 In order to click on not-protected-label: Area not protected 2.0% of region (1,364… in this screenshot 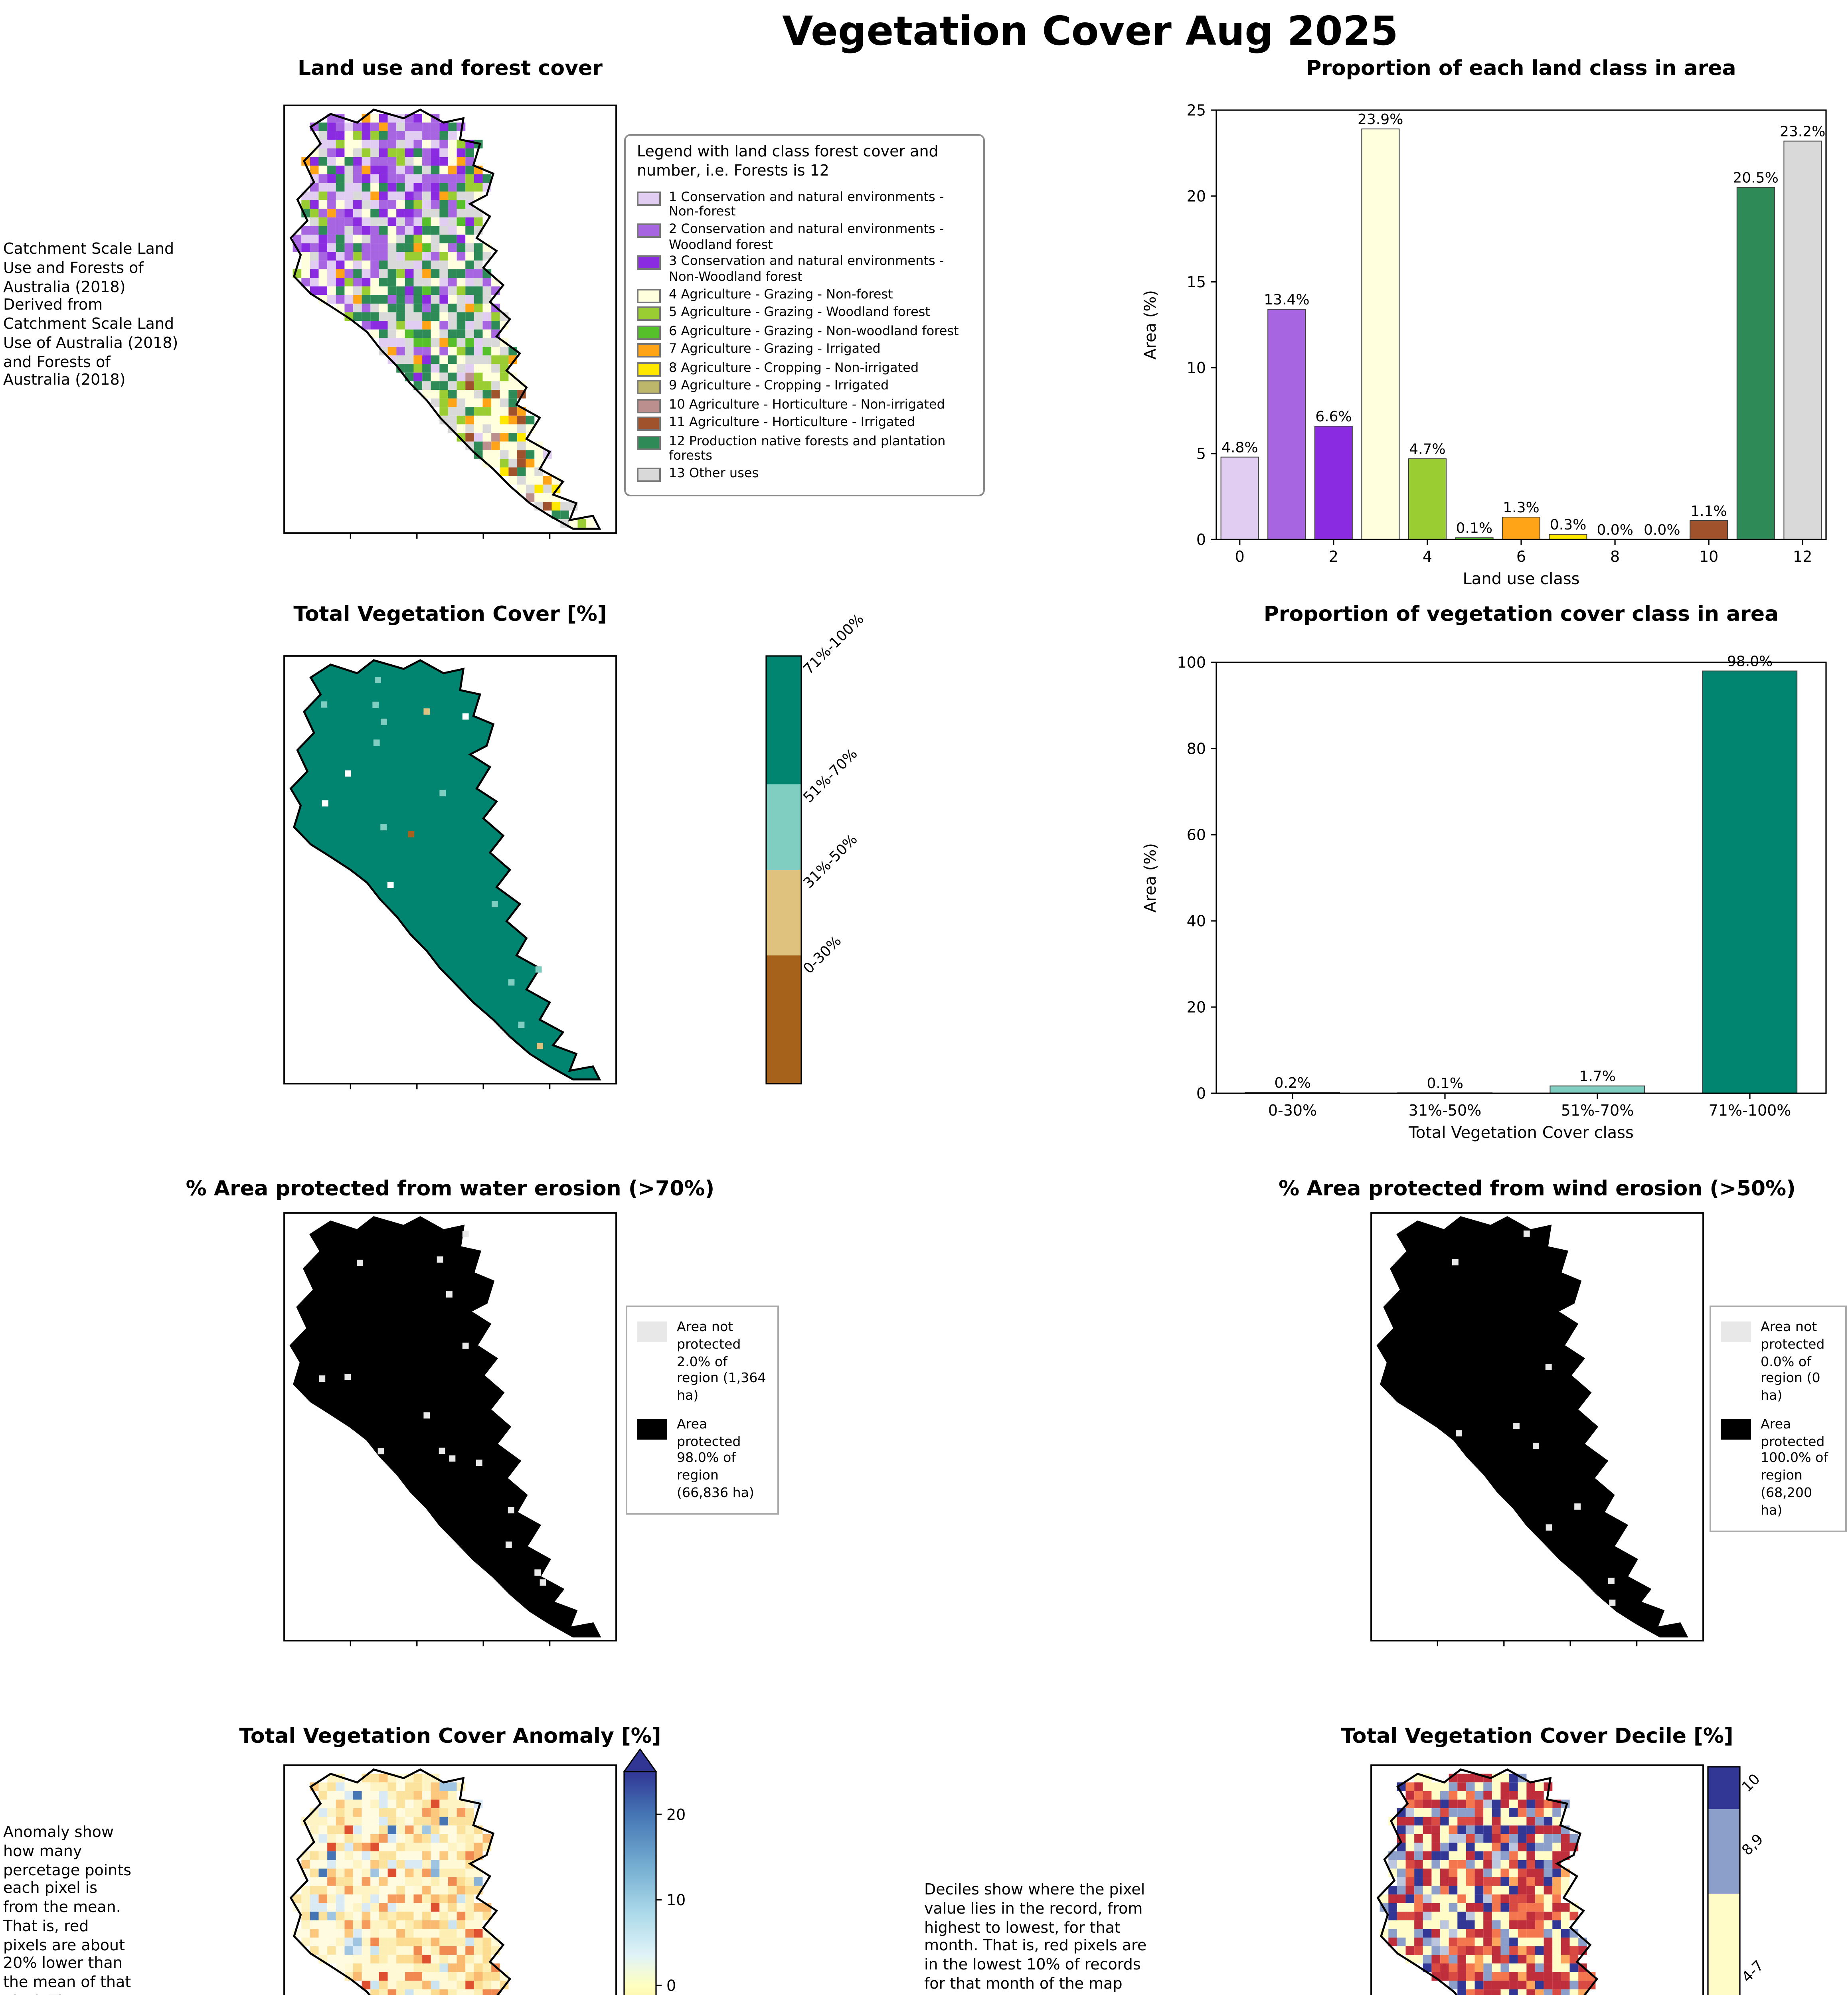, I will do `click(721, 1360)`.